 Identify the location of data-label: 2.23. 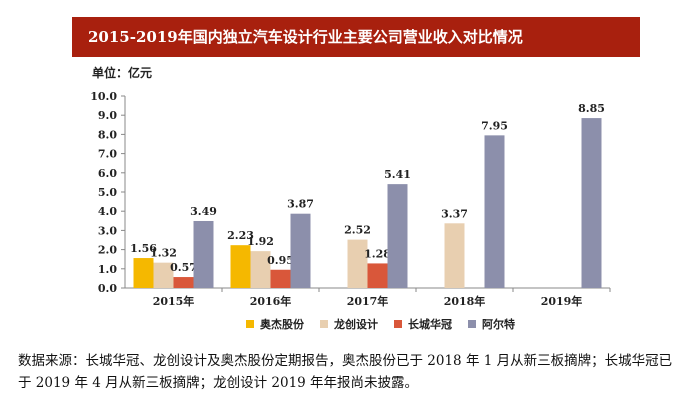
(240, 235).